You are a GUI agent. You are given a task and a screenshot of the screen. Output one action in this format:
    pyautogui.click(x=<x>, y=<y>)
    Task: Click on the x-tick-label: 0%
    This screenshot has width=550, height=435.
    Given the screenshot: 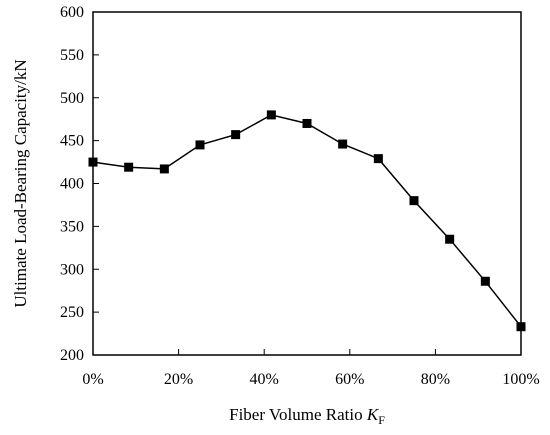 What is the action you would take?
    pyautogui.click(x=92, y=379)
    